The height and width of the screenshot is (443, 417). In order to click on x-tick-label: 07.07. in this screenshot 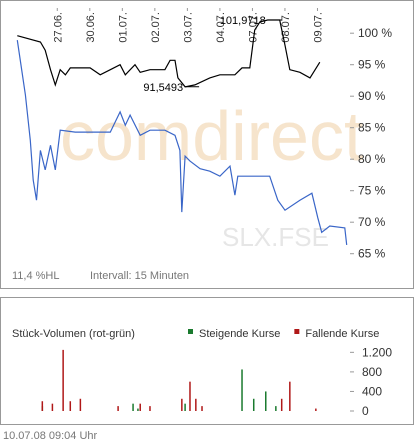, I will do `click(253, 27)`.